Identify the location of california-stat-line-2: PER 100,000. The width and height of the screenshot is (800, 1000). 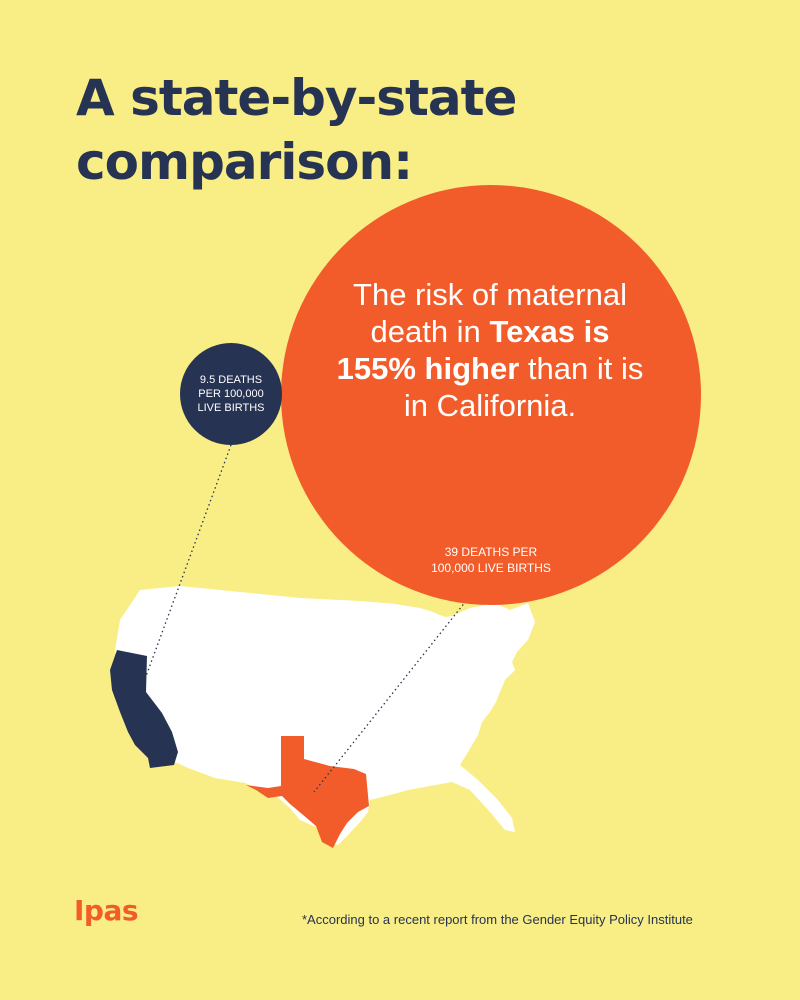
(231, 394).